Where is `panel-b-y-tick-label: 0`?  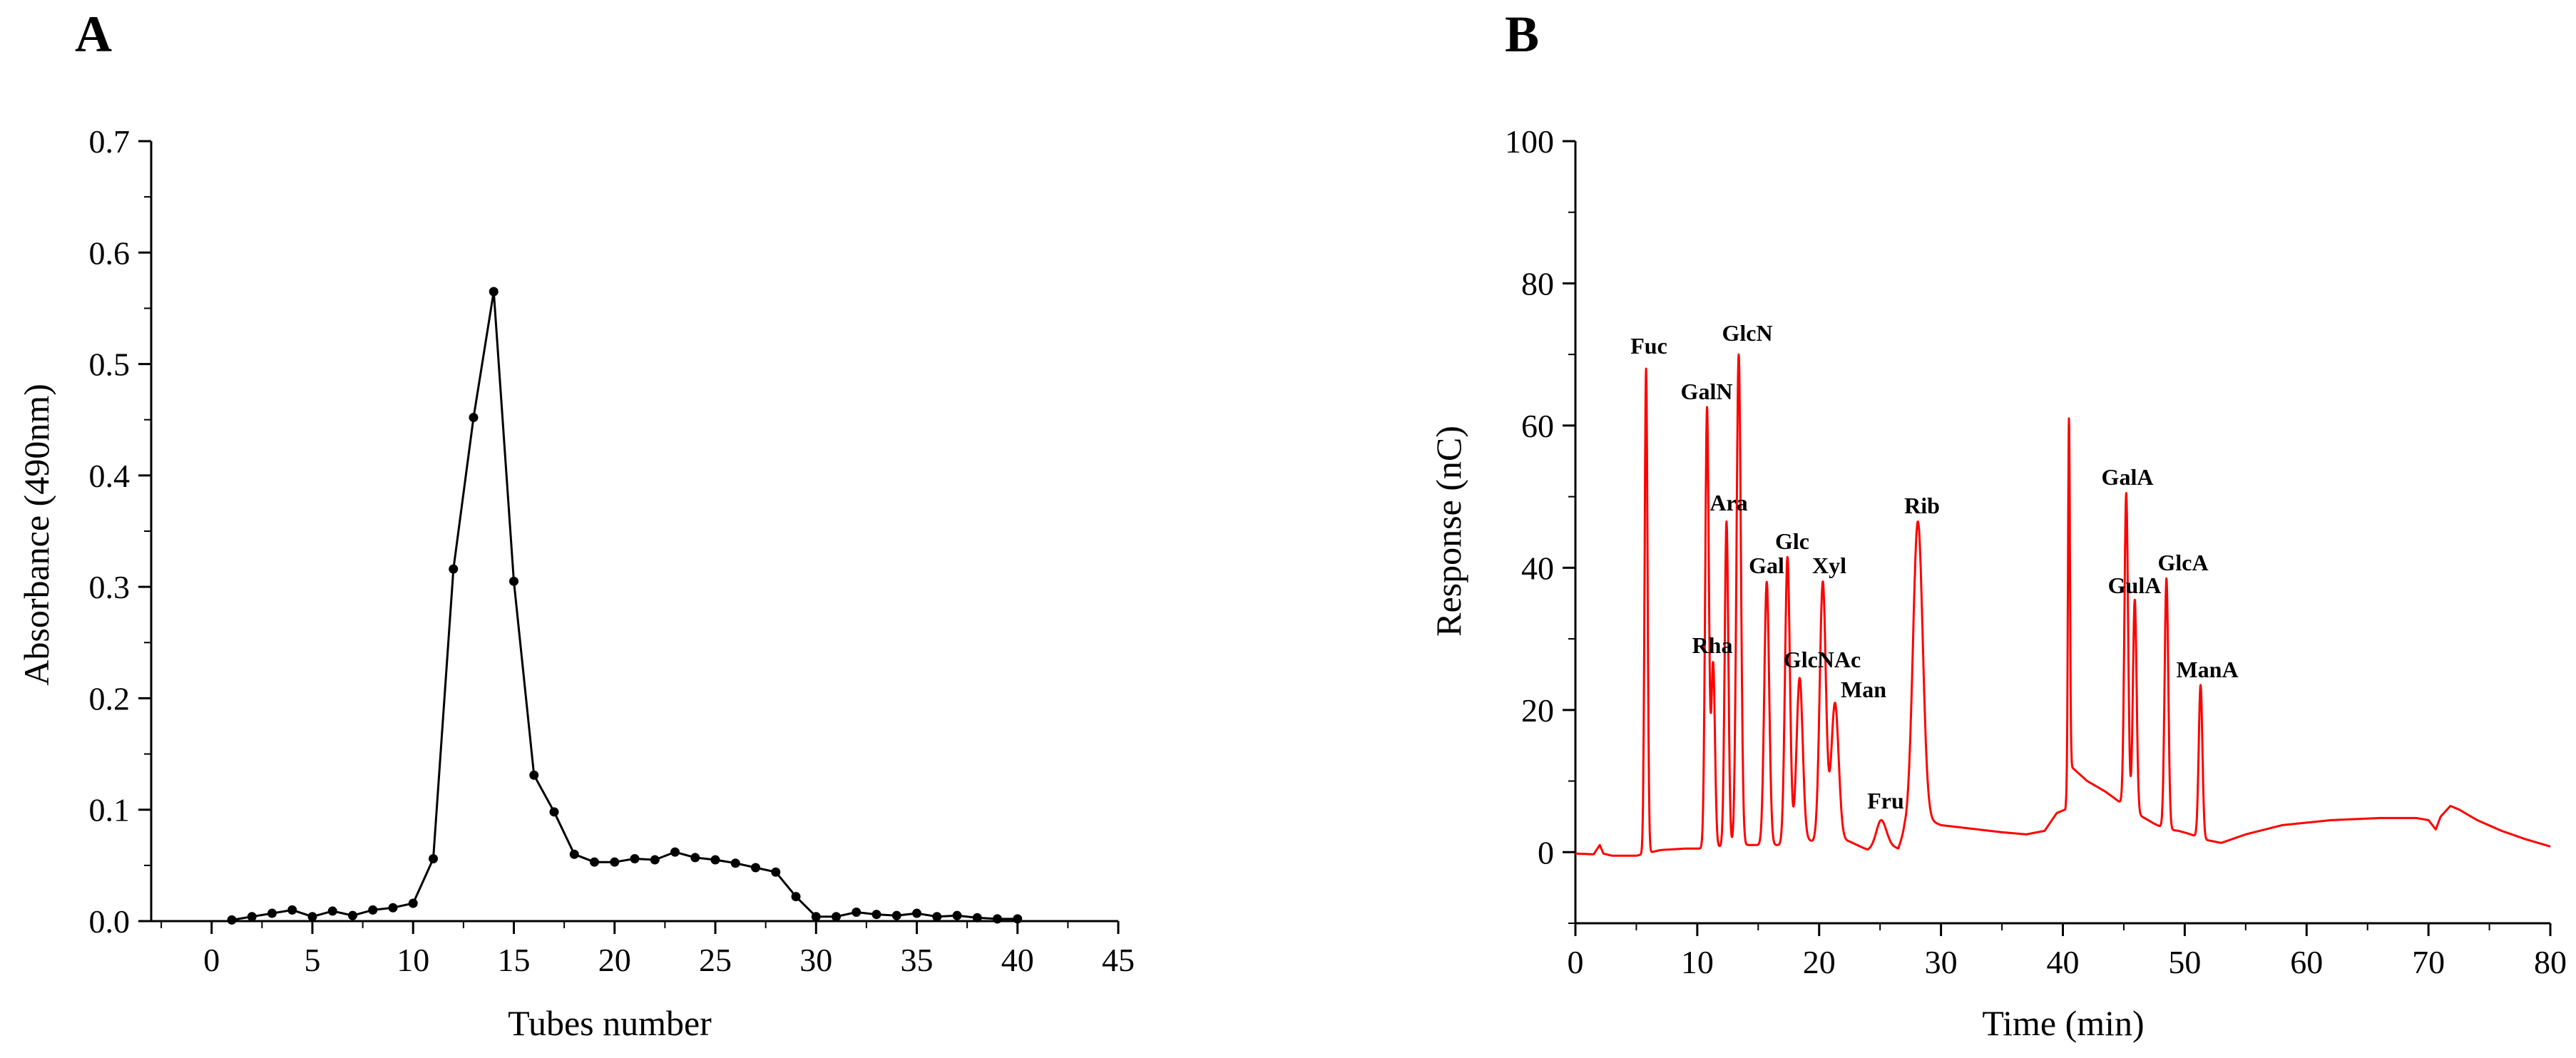
panel-b-y-tick-label: 0 is located at coordinates (1546, 852).